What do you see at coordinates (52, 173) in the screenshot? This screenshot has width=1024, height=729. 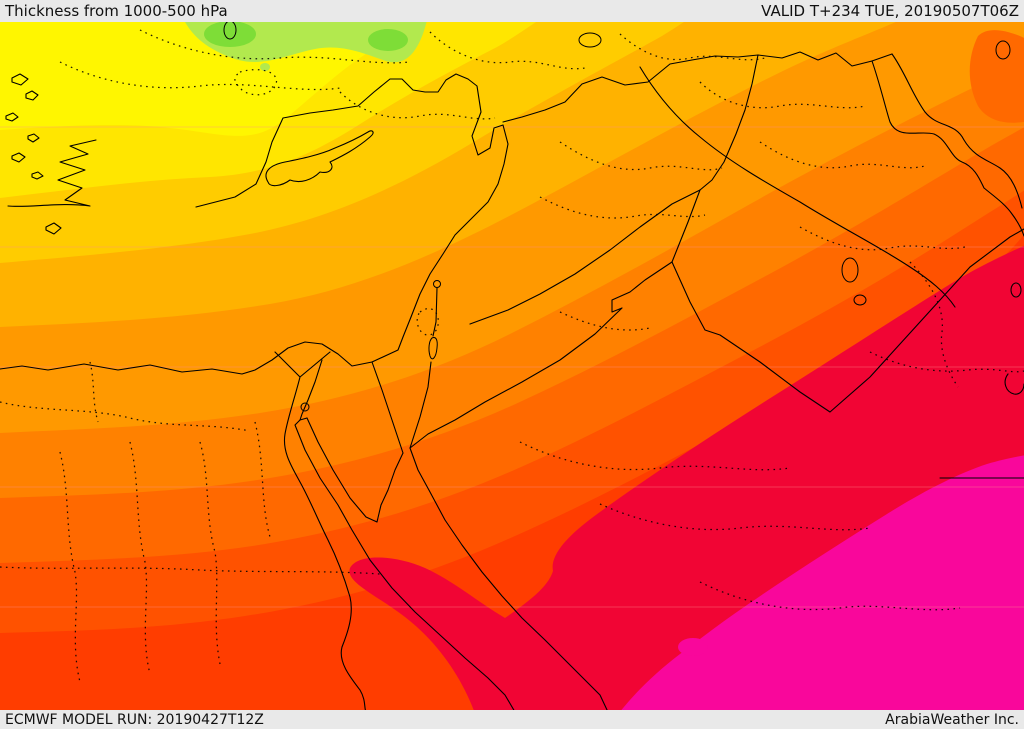 I see `coastline-aegean` at bounding box center [52, 173].